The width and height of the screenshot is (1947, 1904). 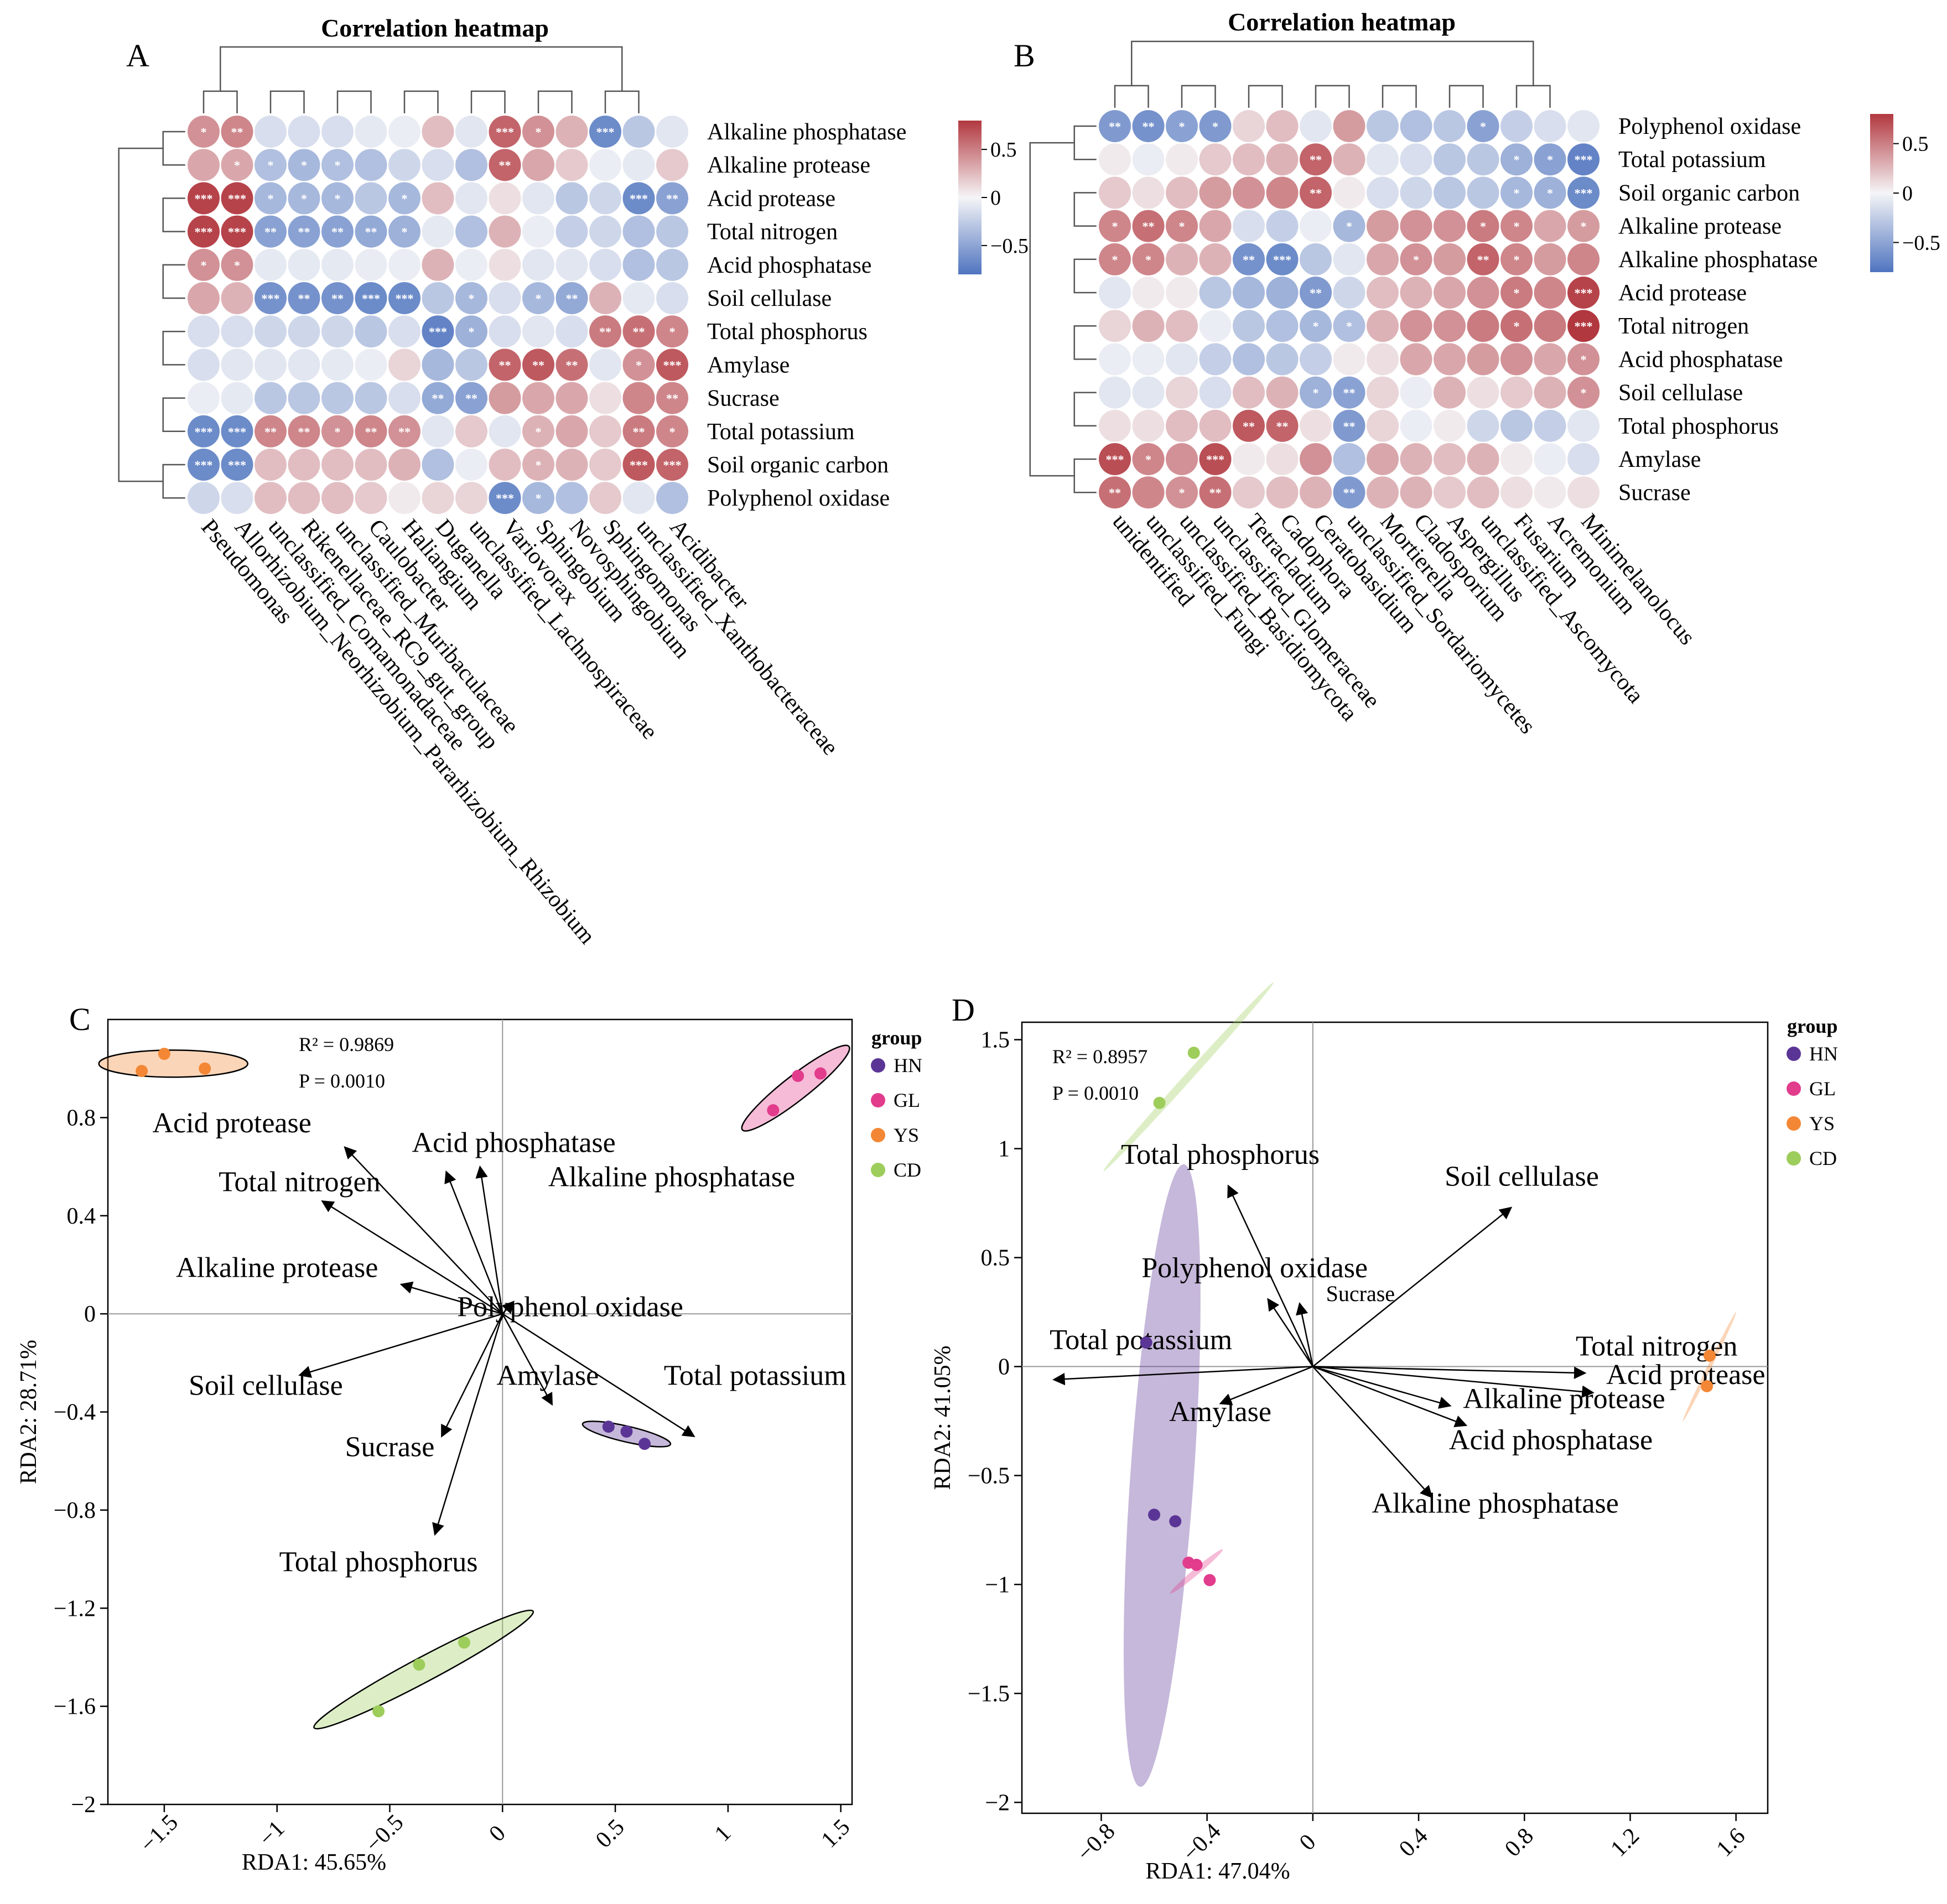 What do you see at coordinates (1709, 193) in the screenshot?
I see `row-label: Soil organic carbon` at bounding box center [1709, 193].